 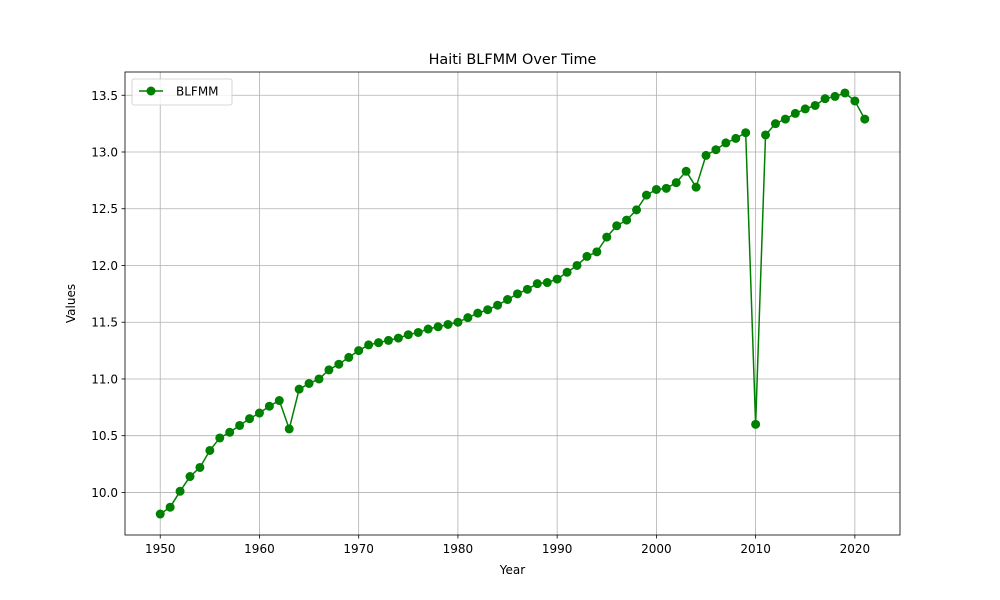 I want to click on x-tick-label: 1980, so click(x=458, y=549).